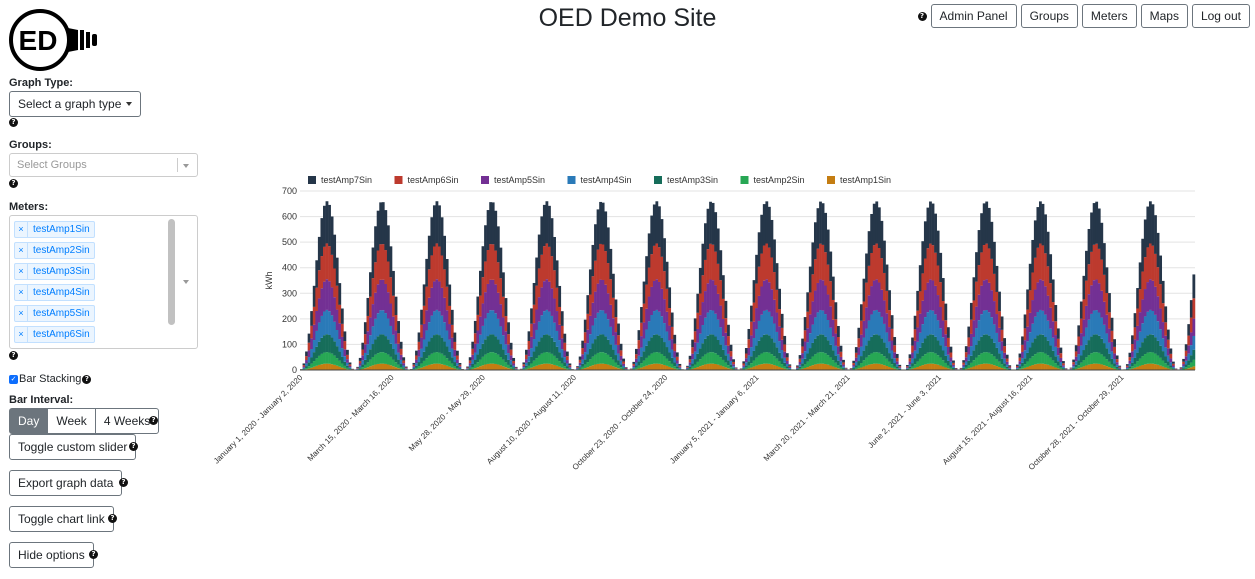 The width and height of the screenshot is (1255, 579). Describe the element at coordinates (346, 180) in the screenshot. I see `legend-label: testAmp7Sin` at that location.